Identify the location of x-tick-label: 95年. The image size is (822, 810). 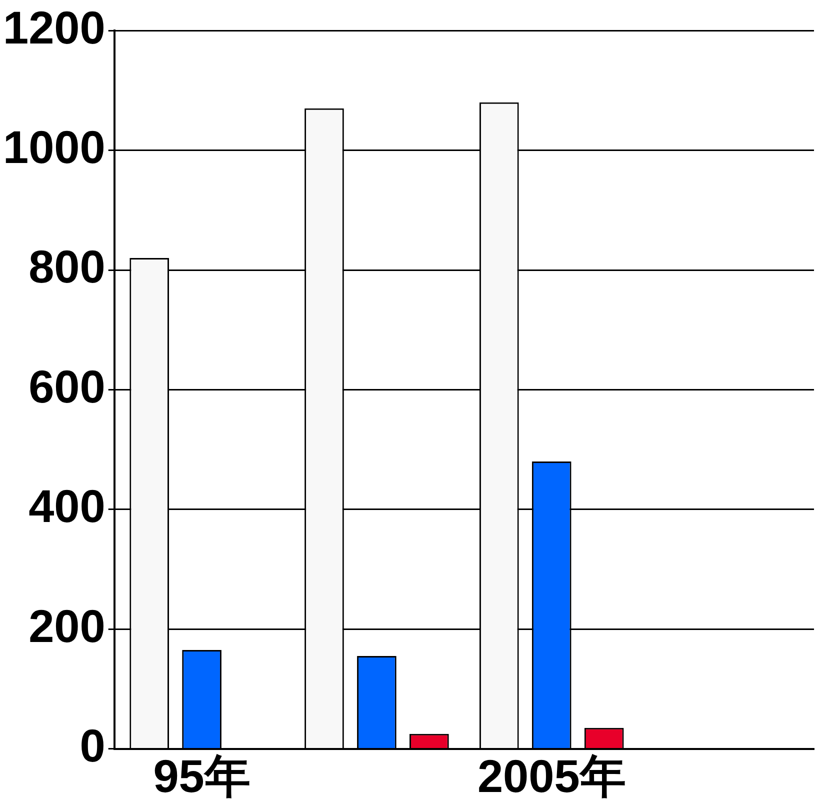
(201, 776).